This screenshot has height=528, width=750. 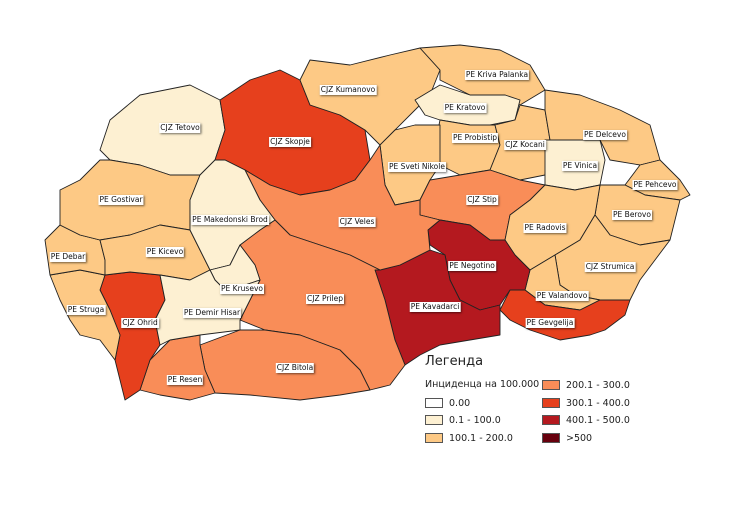 I want to click on region-label-cjz-skopje: CJZ Skopje, so click(x=290, y=142).